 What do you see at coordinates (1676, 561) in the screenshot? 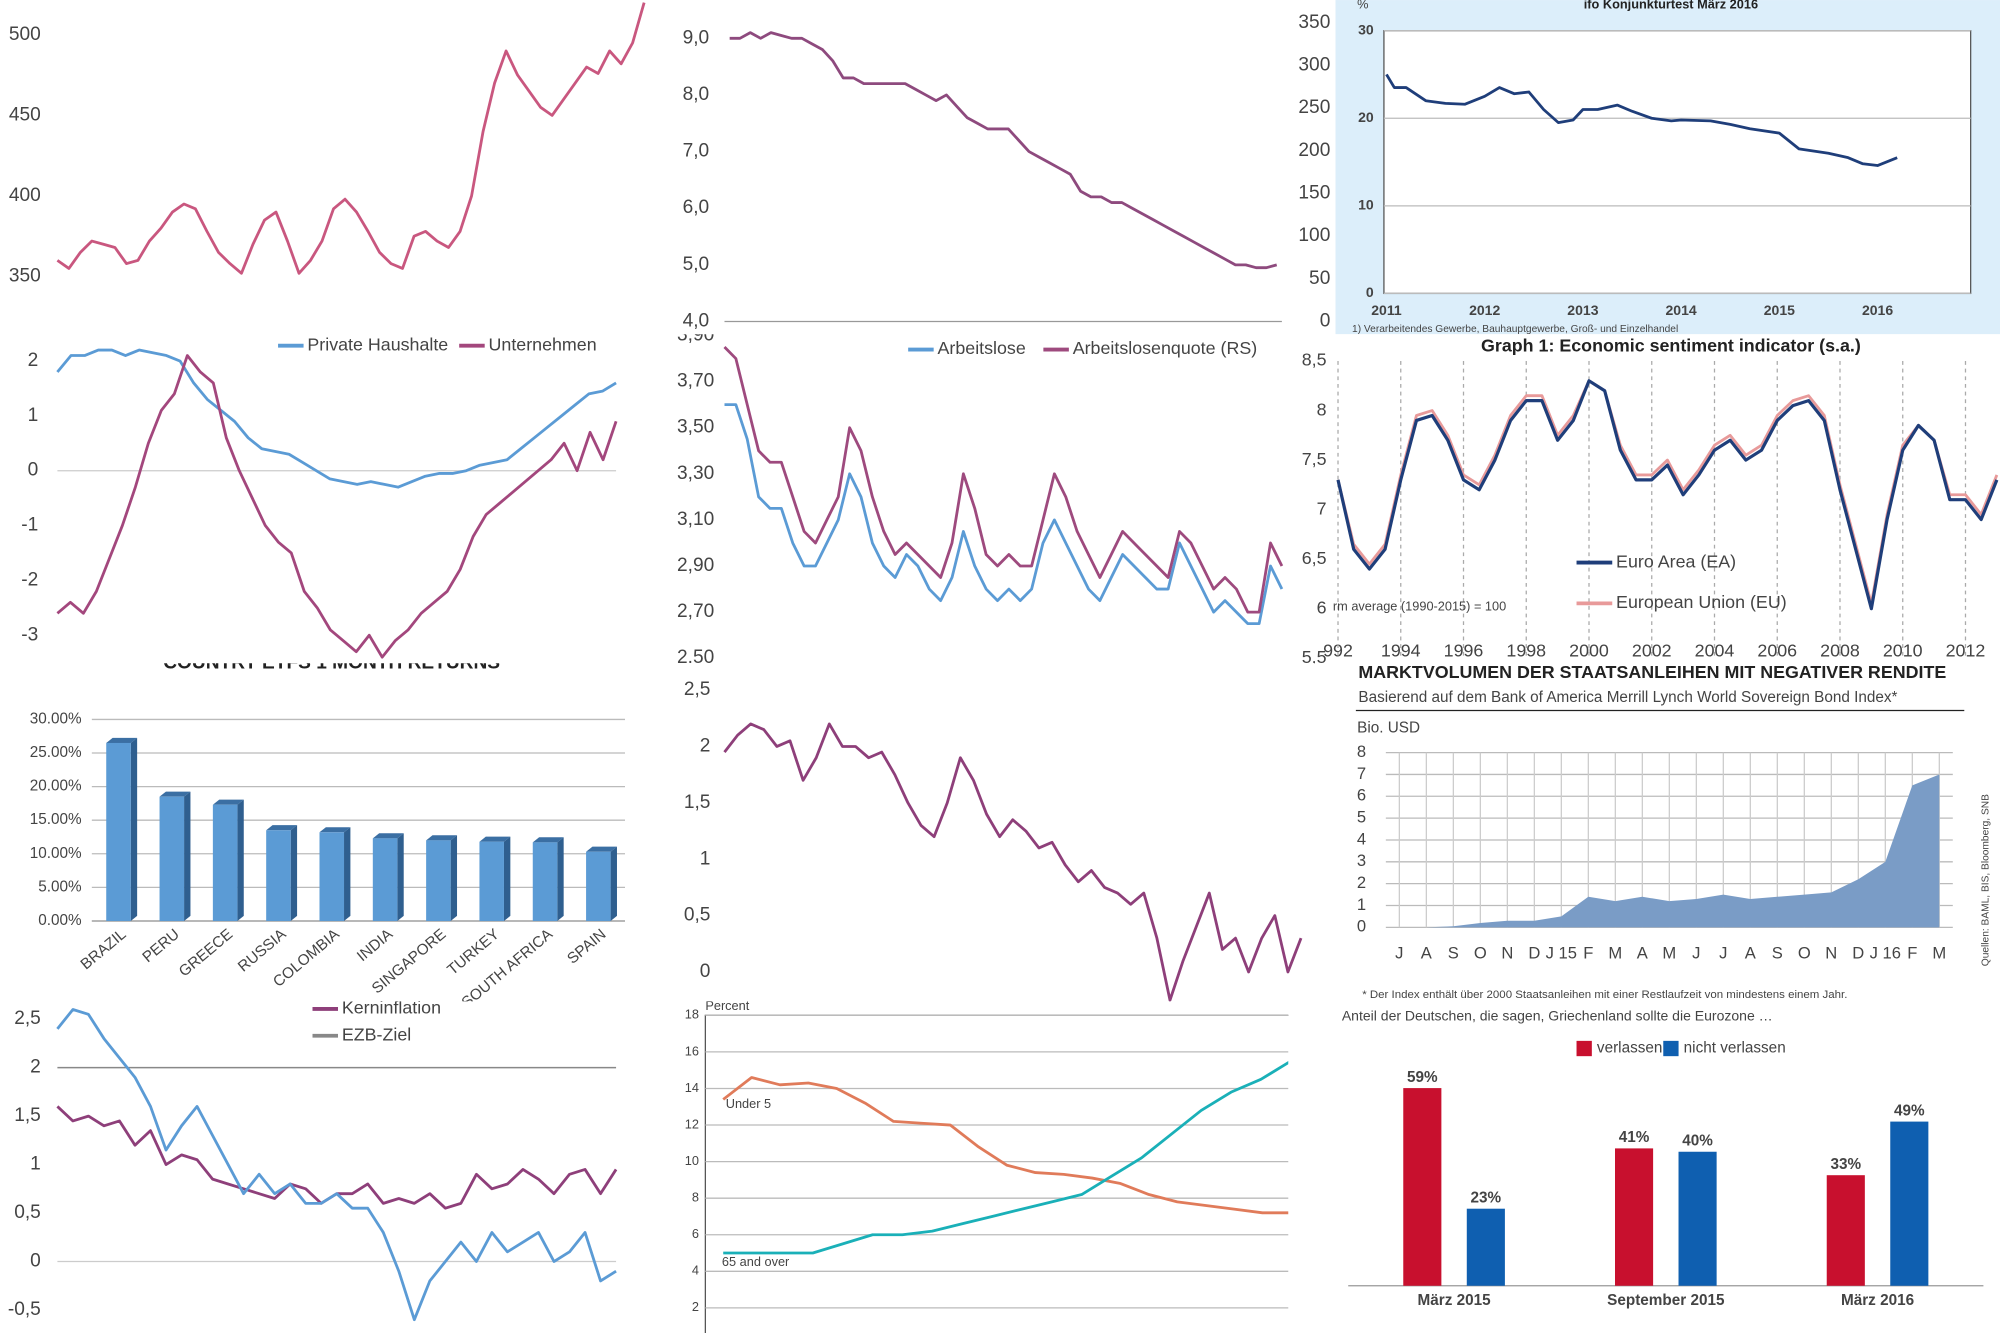
I see `legend-label: Euro Area (EA)` at bounding box center [1676, 561].